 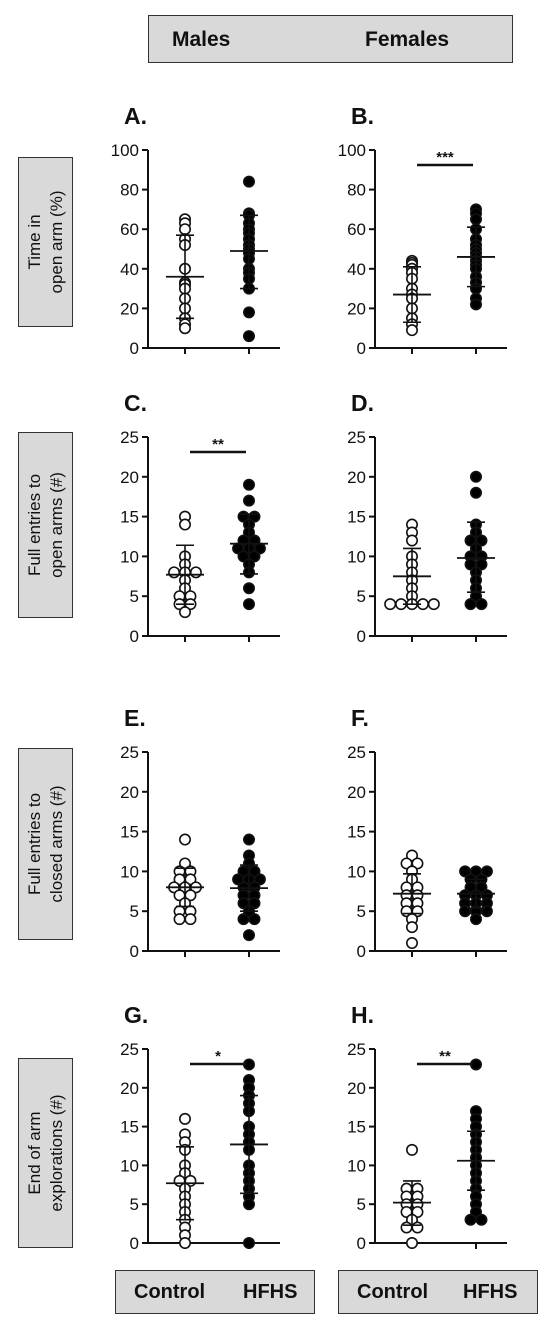 What do you see at coordinates (129, 517) in the screenshot?
I see `y-tick-label-c: 15` at bounding box center [129, 517].